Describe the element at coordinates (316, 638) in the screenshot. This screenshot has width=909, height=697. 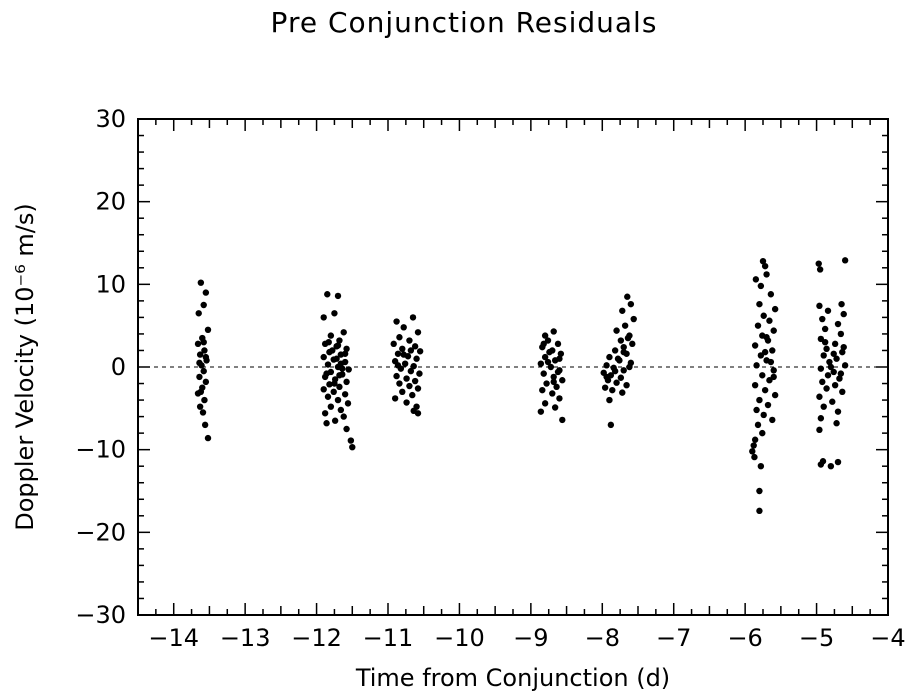
I see `x-tick-label: −12` at that location.